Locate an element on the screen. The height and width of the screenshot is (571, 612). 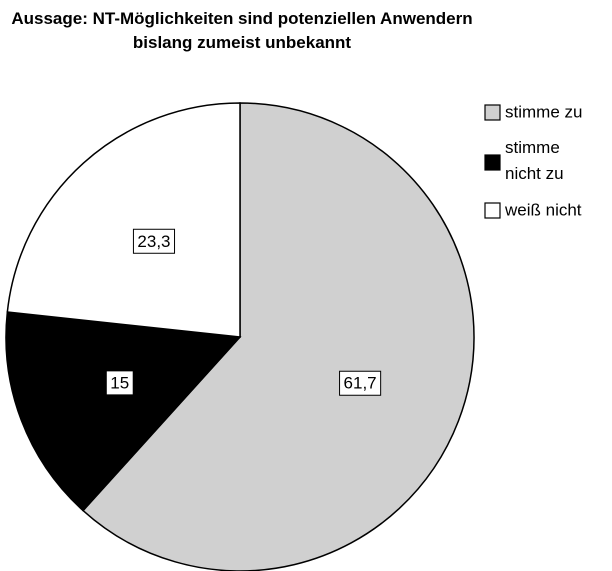
data-label: 23,3 is located at coordinates (154, 241).